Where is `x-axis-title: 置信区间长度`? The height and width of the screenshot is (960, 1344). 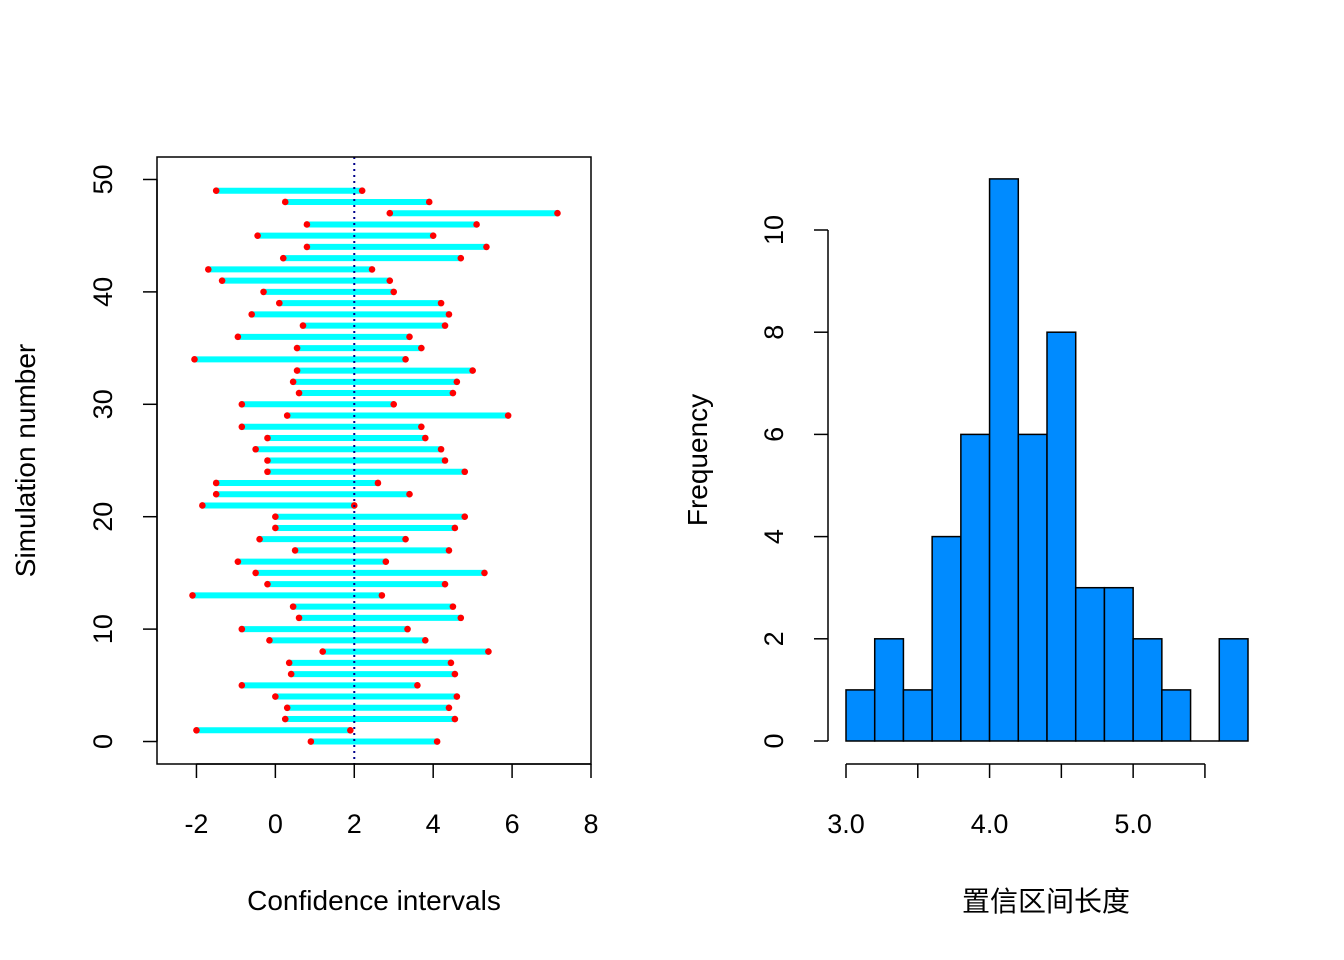
x-axis-title: 置信区间长度 is located at coordinates (1046, 901).